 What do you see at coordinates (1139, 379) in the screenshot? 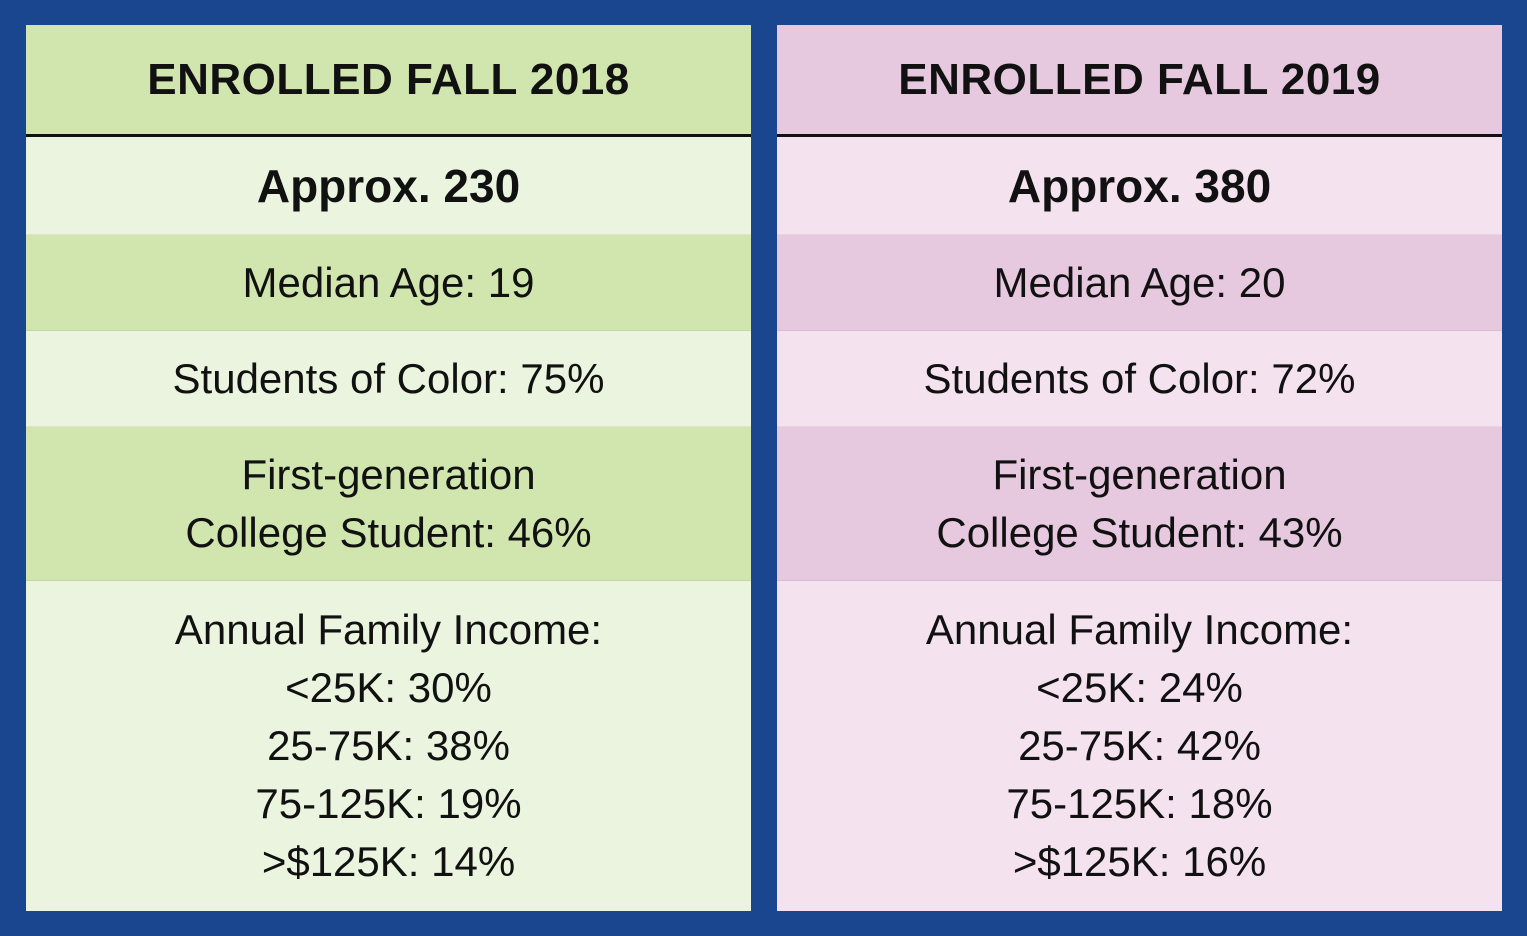
I see `students-of-color: Students of Color: 72%` at bounding box center [1139, 379].